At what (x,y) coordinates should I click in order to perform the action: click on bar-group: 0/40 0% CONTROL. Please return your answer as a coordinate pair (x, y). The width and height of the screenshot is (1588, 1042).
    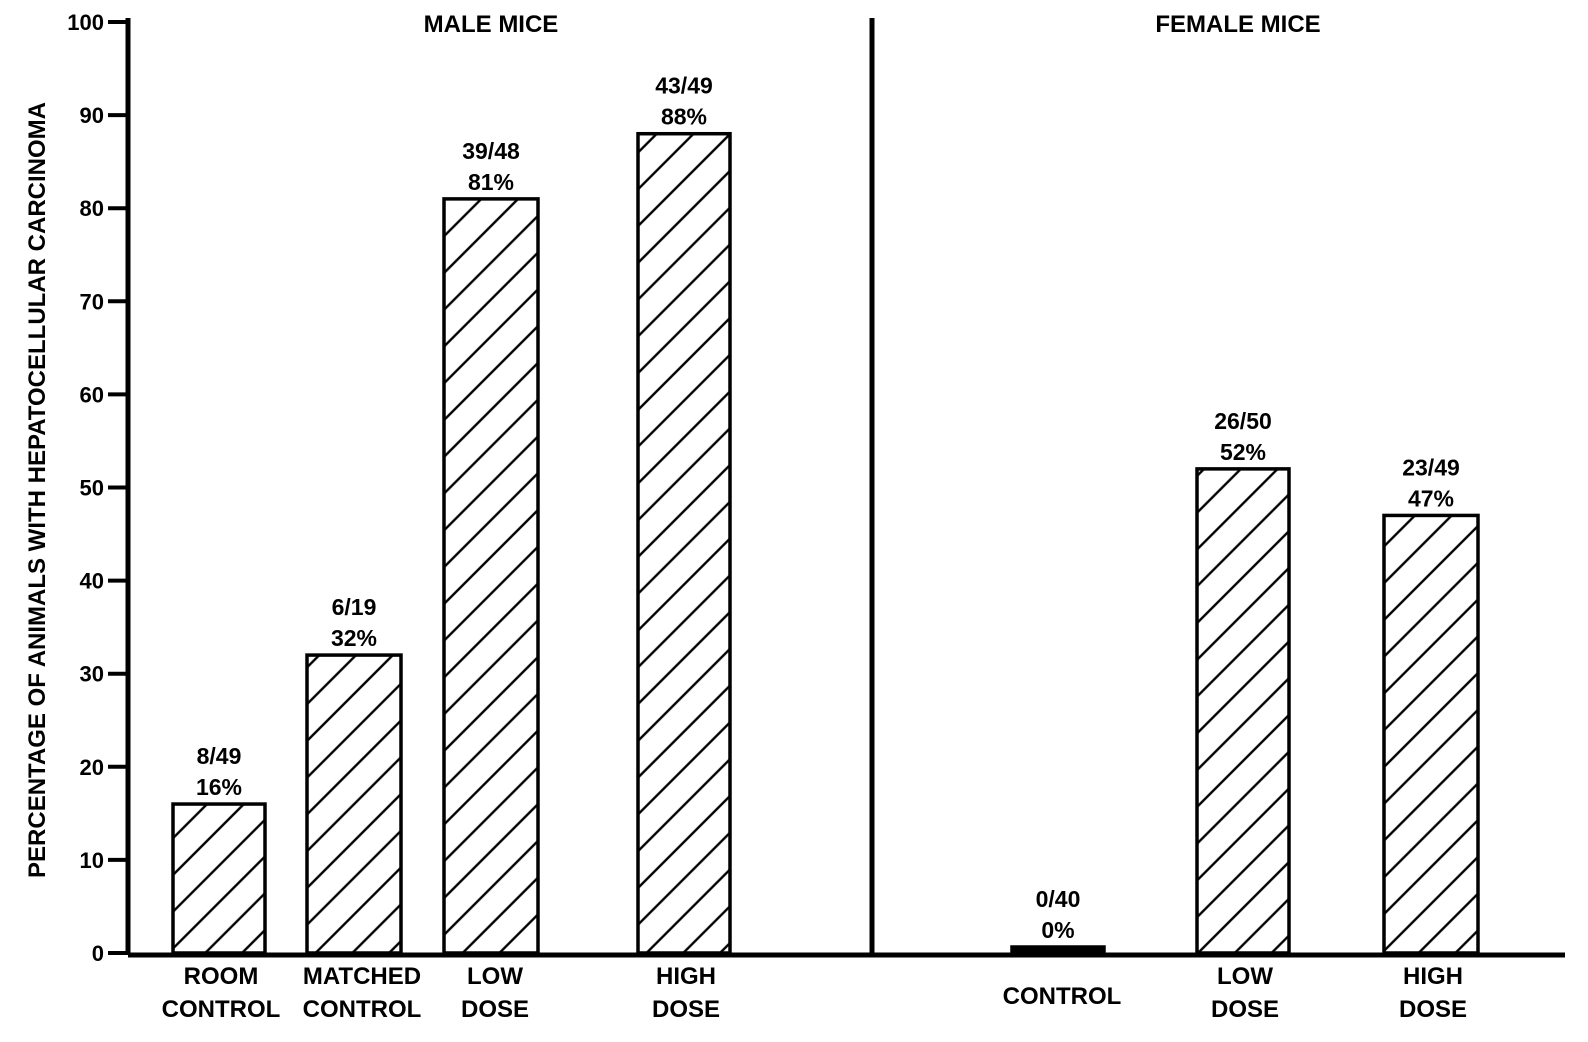
    Looking at the image, I should click on (1062, 948).